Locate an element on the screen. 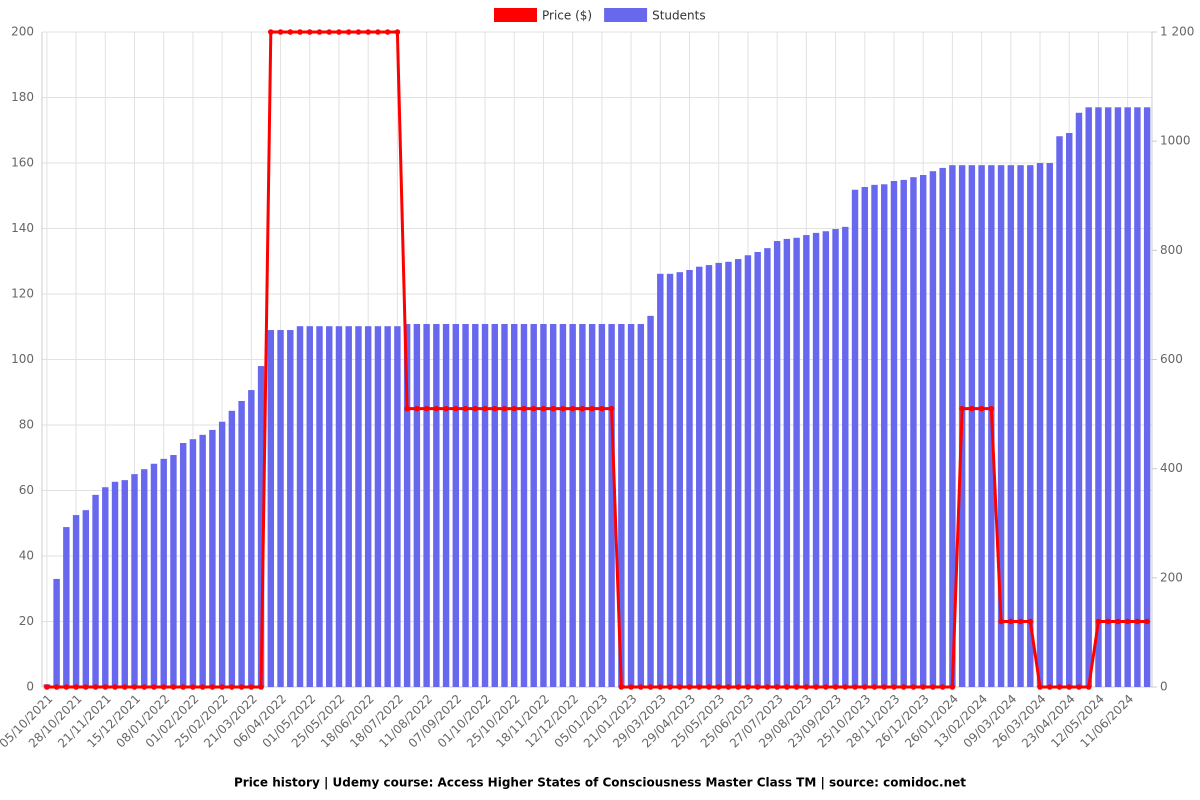 Image resolution: width=1200 pixels, height=800 pixels. y-tick-label: 80 is located at coordinates (26, 425).